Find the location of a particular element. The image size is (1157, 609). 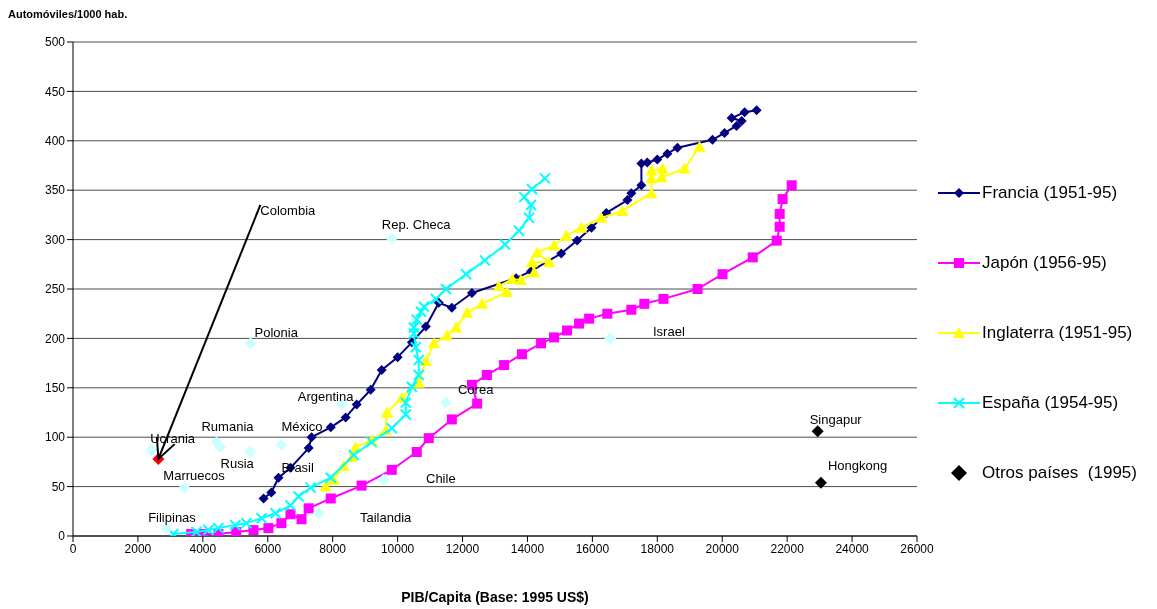

x-tick-label: 8000 is located at coordinates (333, 548).